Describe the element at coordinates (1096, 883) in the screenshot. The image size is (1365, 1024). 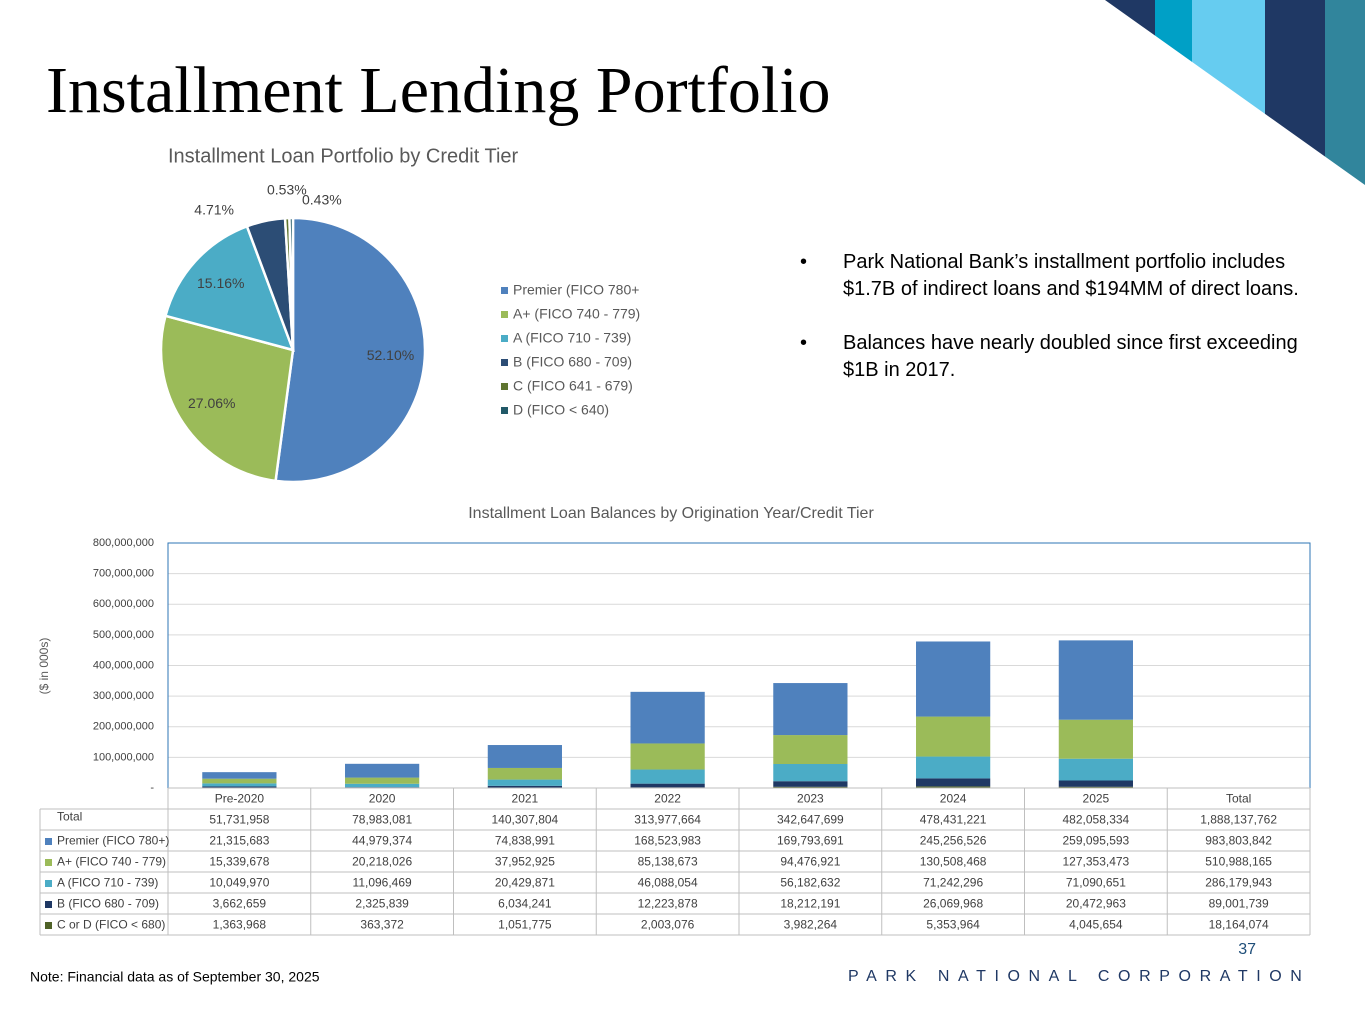
I see `table-cell: 71,090,651` at that location.